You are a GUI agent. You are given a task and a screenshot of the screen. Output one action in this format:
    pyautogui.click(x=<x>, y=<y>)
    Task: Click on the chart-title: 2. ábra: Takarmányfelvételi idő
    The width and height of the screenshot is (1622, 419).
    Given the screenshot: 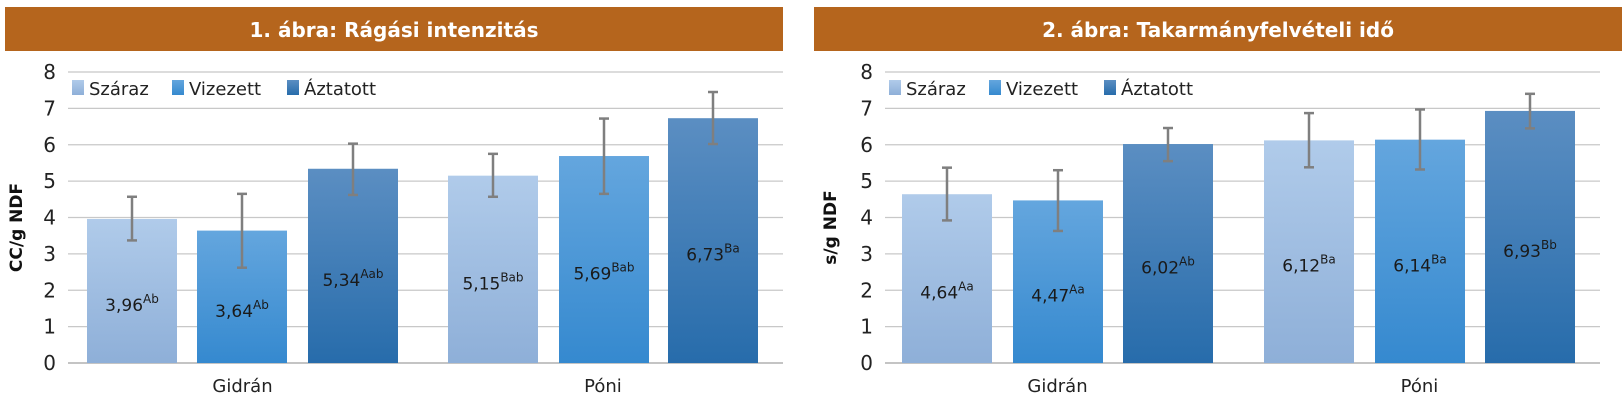 What is the action you would take?
    pyautogui.click(x=1218, y=30)
    